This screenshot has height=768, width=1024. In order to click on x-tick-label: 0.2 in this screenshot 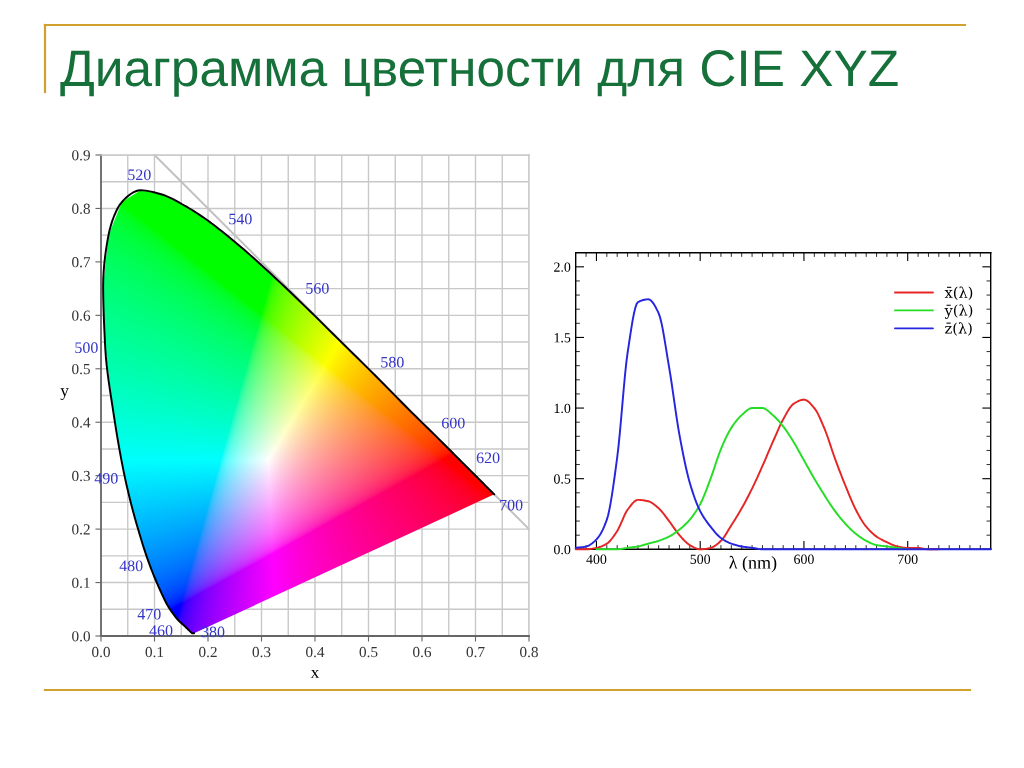, I will do `click(208, 652)`.